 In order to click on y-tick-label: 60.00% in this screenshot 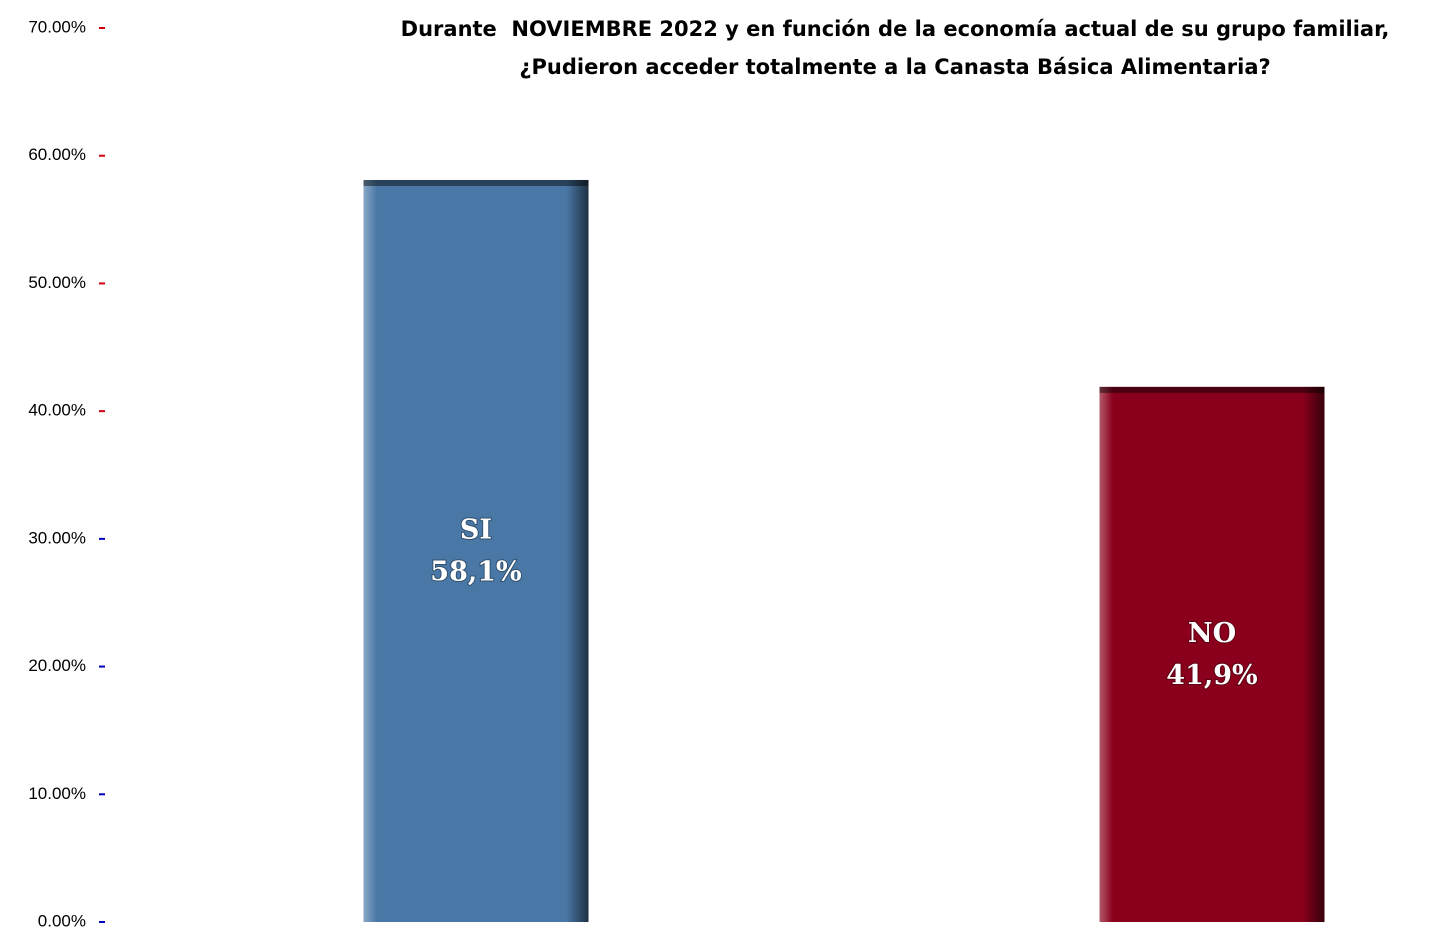, I will do `click(57, 154)`.